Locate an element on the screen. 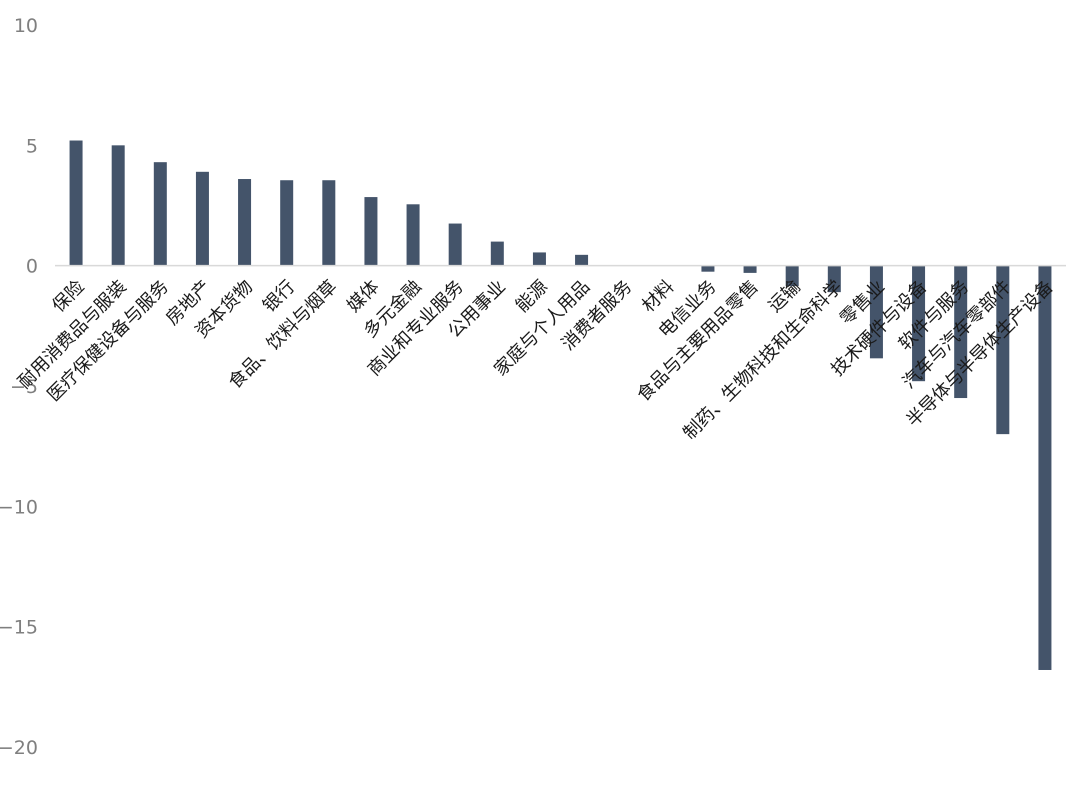 Image resolution: width=1080 pixels, height=791 pixels. y-tick-label: −15 is located at coordinates (19, 628).